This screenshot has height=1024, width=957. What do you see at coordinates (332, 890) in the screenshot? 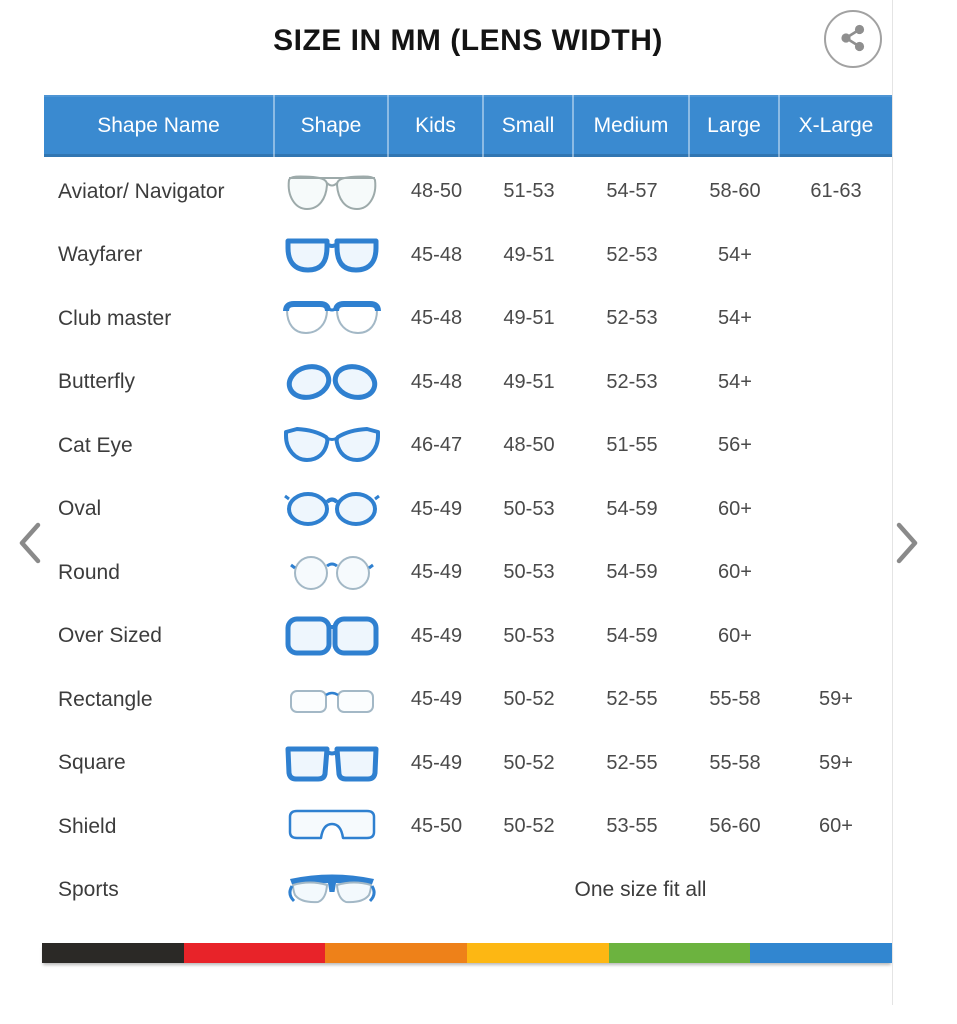
I see `sports-glasses-icon` at bounding box center [332, 890].